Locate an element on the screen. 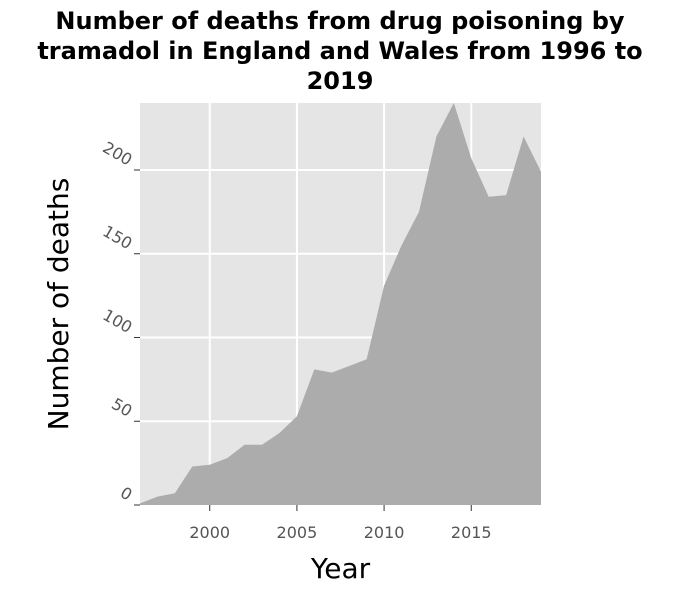  x-tick-label: 2000 is located at coordinates (209, 532).